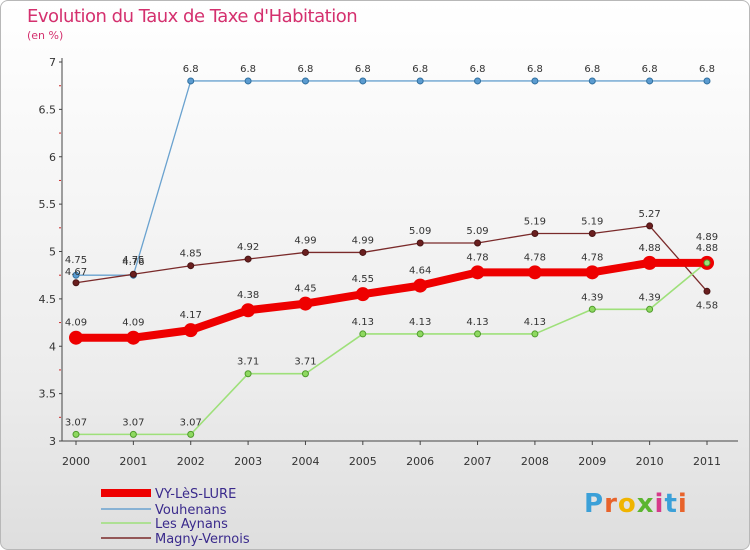  What do you see at coordinates (305, 461) in the screenshot?
I see `x-tick-label: 2004` at bounding box center [305, 461].